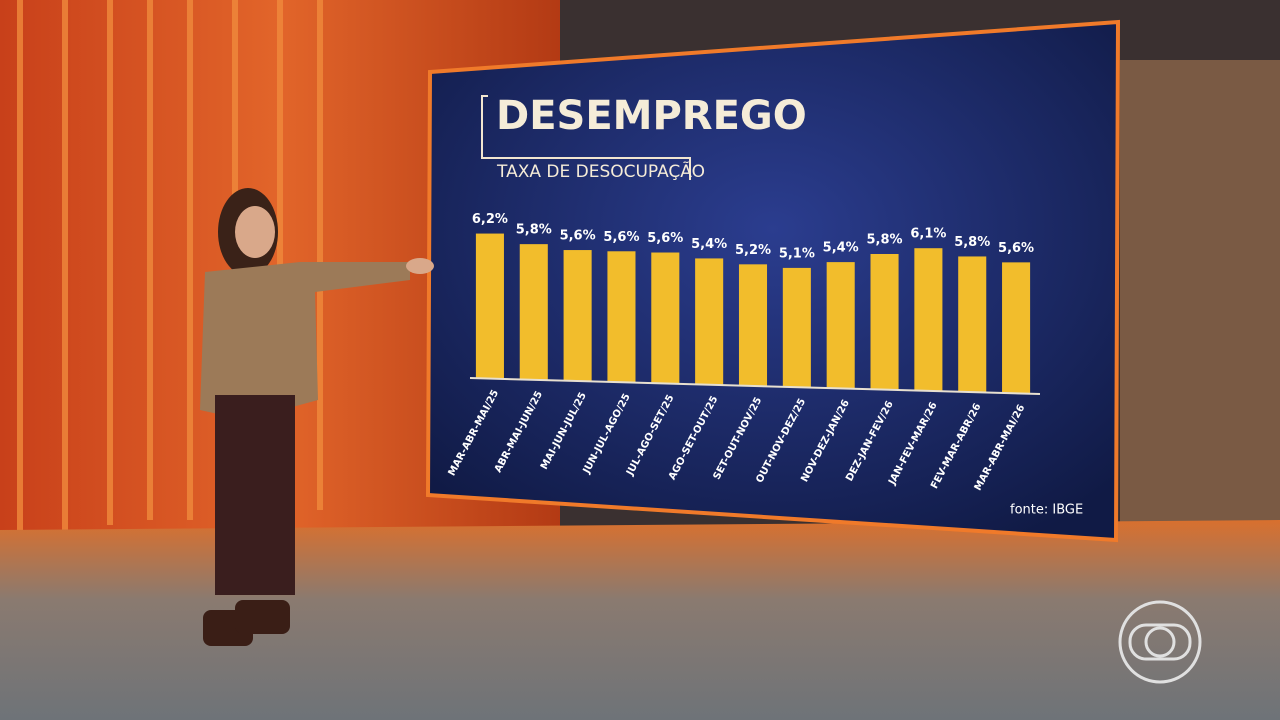  Describe the element at coordinates (490, 219) in the screenshot. I see `value-label: 6,2%` at that location.